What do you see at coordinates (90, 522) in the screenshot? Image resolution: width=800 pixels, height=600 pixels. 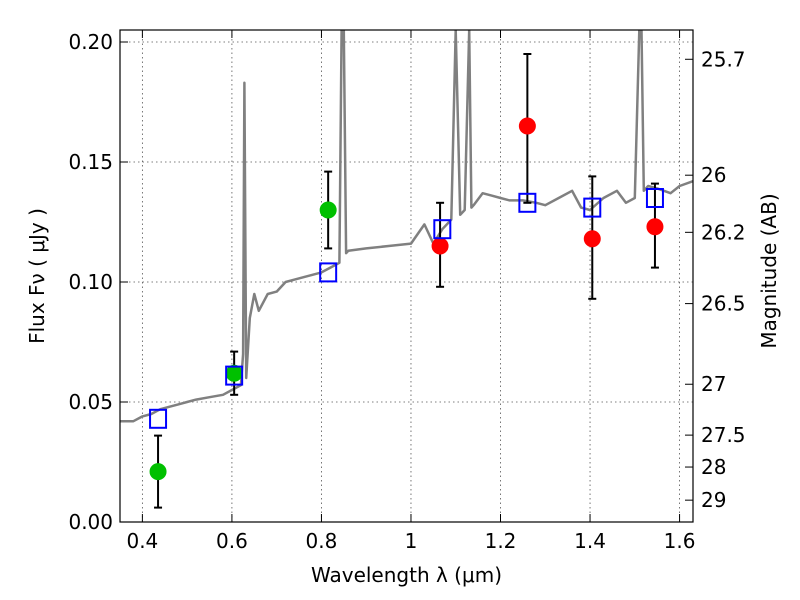 I see `y-tick-label: 0.00` at bounding box center [90, 522].